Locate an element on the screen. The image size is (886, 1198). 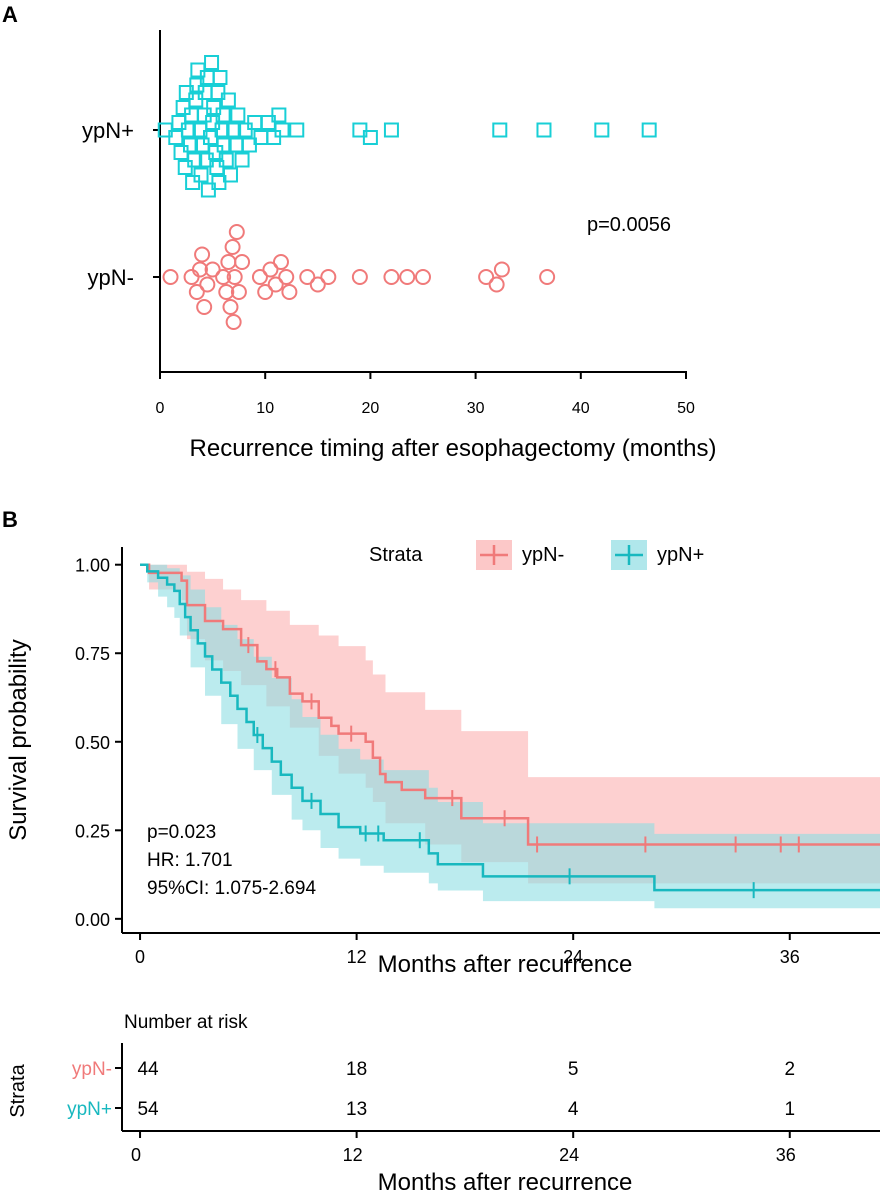
legend-label-ypn-minus: ypN- is located at coordinates (543, 555).